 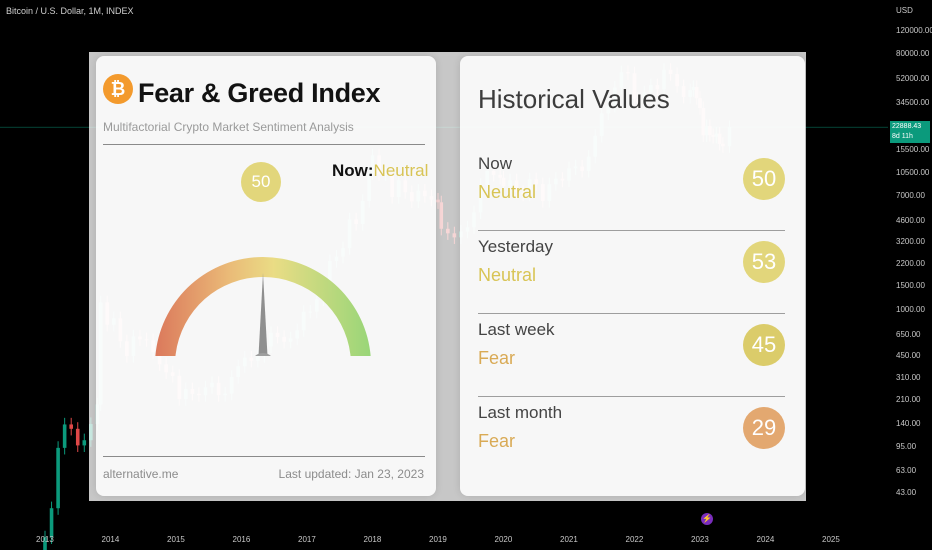 What do you see at coordinates (764, 345) in the screenshot?
I see `historical-row-value-badge: 45` at bounding box center [764, 345].